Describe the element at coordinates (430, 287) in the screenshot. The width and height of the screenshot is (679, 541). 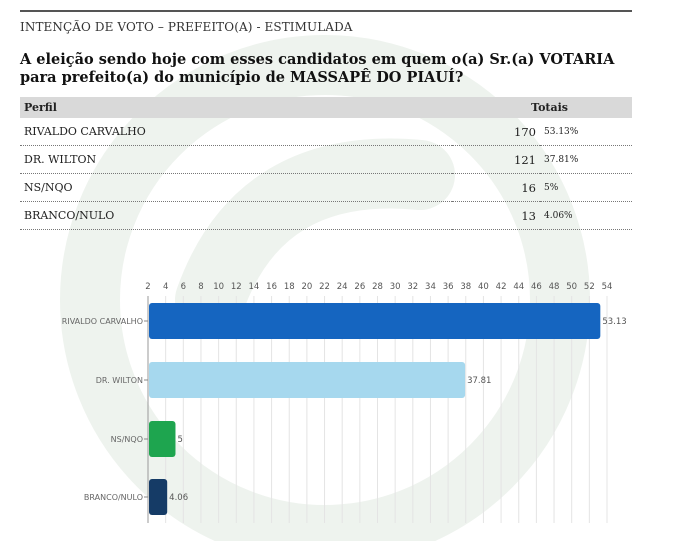
I see `x-tick-label: 34` at that location.